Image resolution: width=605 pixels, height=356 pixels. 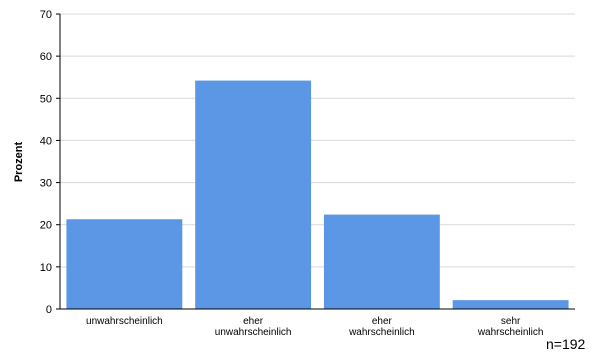 What do you see at coordinates (46, 15) in the screenshot?
I see `y-tick-label: 70` at bounding box center [46, 15].